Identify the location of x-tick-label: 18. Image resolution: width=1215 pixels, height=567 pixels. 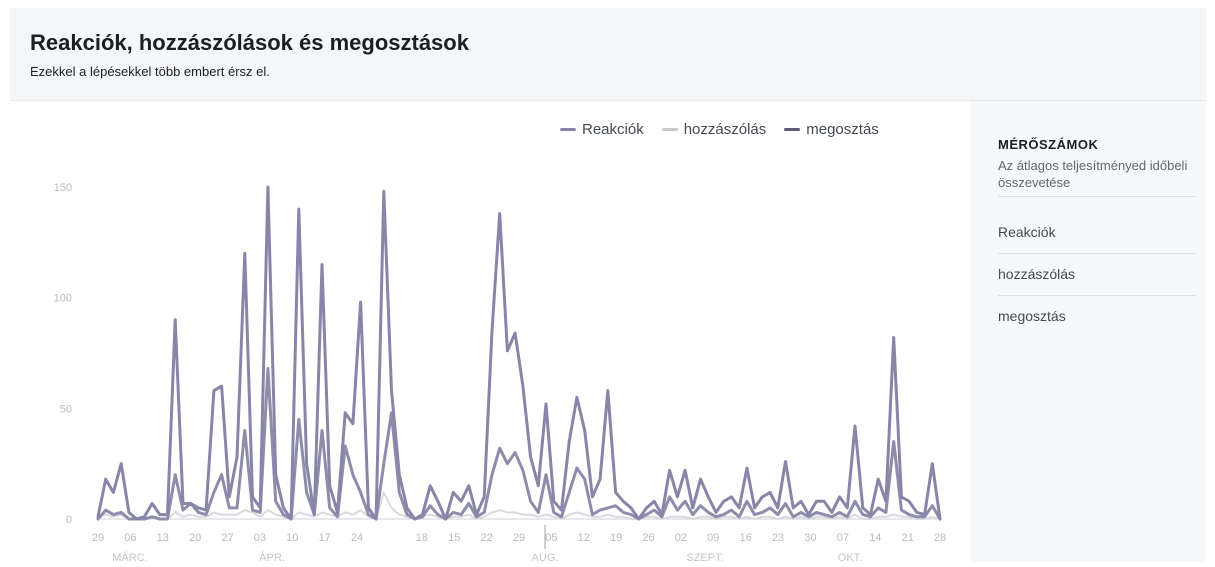
(422, 538).